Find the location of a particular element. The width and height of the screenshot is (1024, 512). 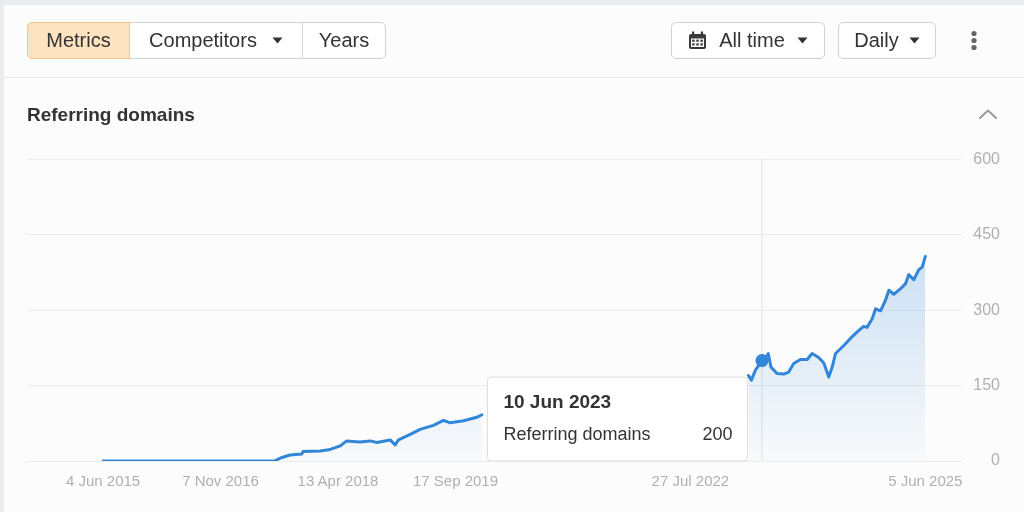

x-tick-label: 5 Jun 2025 is located at coordinates (925, 481).